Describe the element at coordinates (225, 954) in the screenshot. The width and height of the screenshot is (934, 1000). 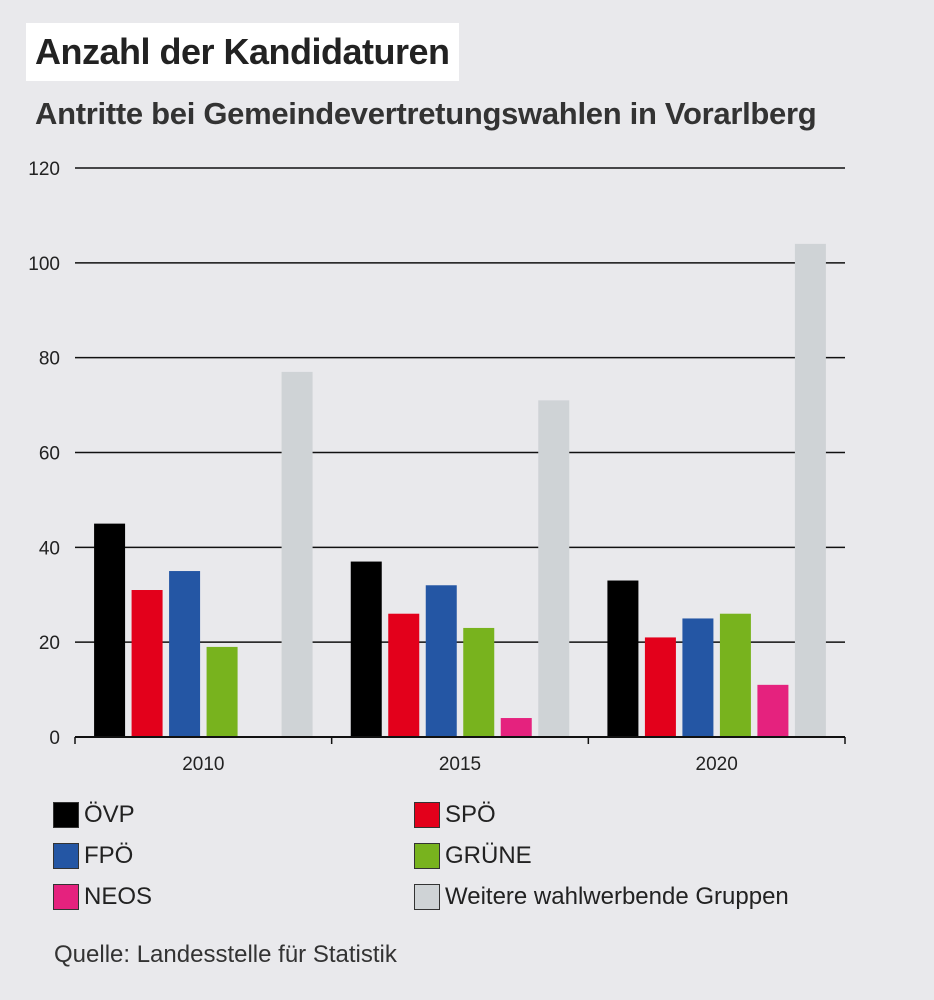
I see `source-note: Quelle: Landesstelle für Statistik` at that location.